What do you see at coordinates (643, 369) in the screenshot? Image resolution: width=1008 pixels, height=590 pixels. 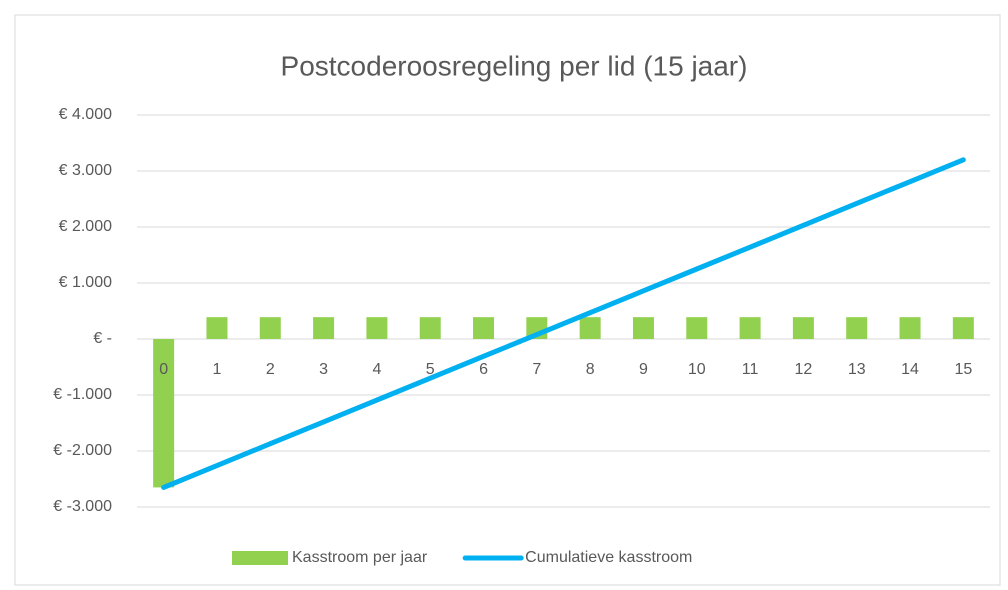 I see `x-tick-label: 9` at bounding box center [643, 369].